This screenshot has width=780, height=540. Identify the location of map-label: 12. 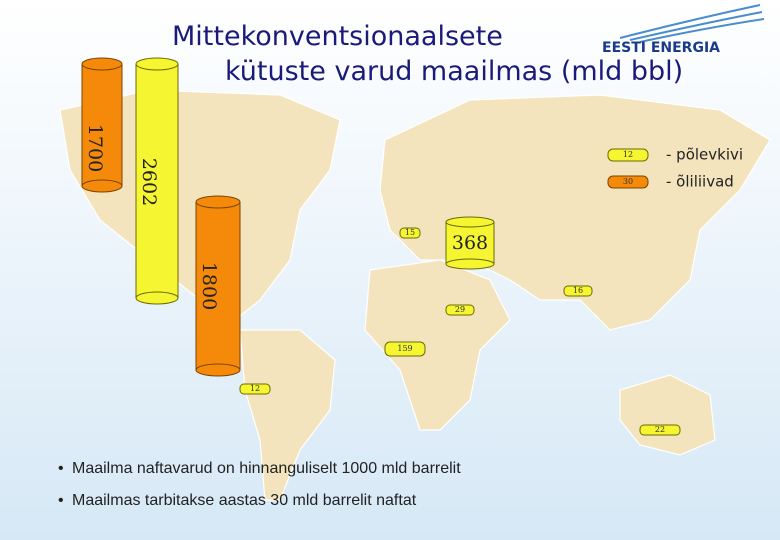
(255, 388).